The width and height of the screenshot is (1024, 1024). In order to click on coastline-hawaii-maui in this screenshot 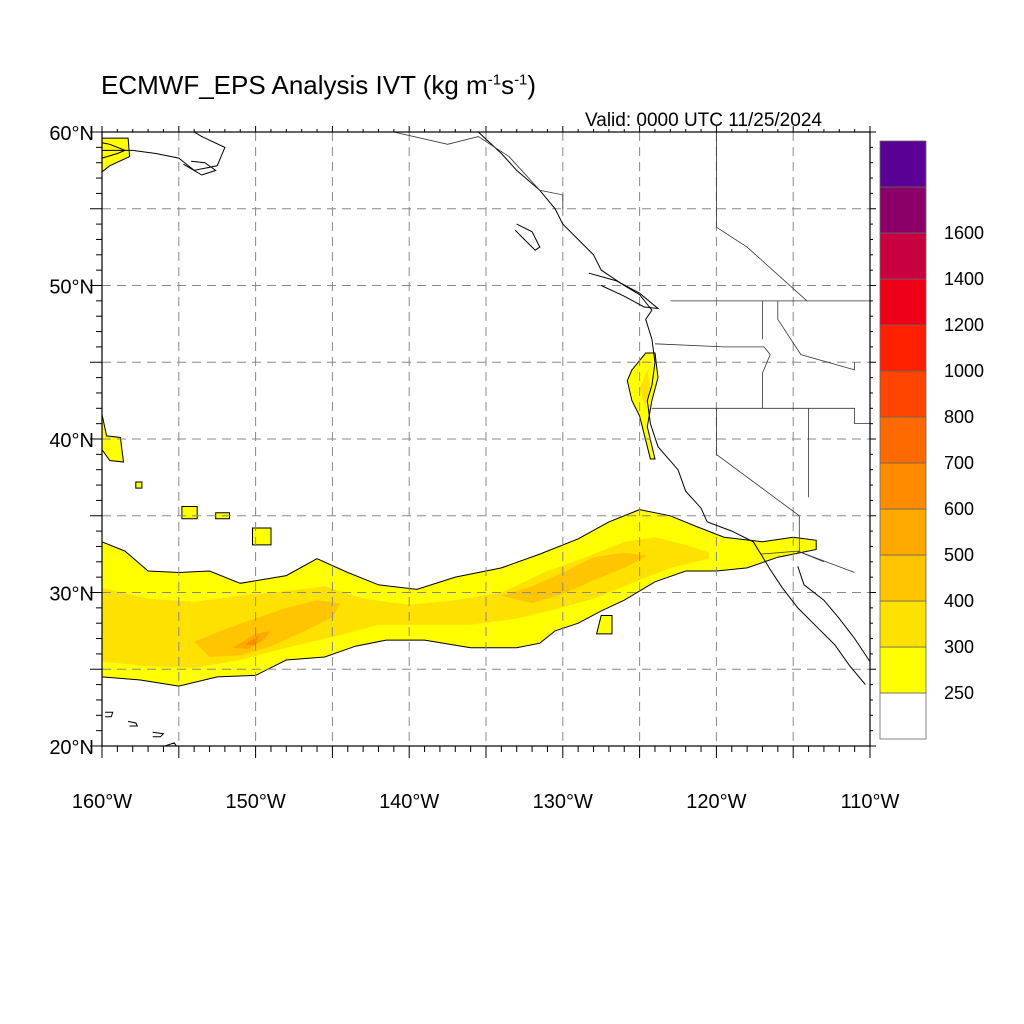, I will do `click(158, 734)`.